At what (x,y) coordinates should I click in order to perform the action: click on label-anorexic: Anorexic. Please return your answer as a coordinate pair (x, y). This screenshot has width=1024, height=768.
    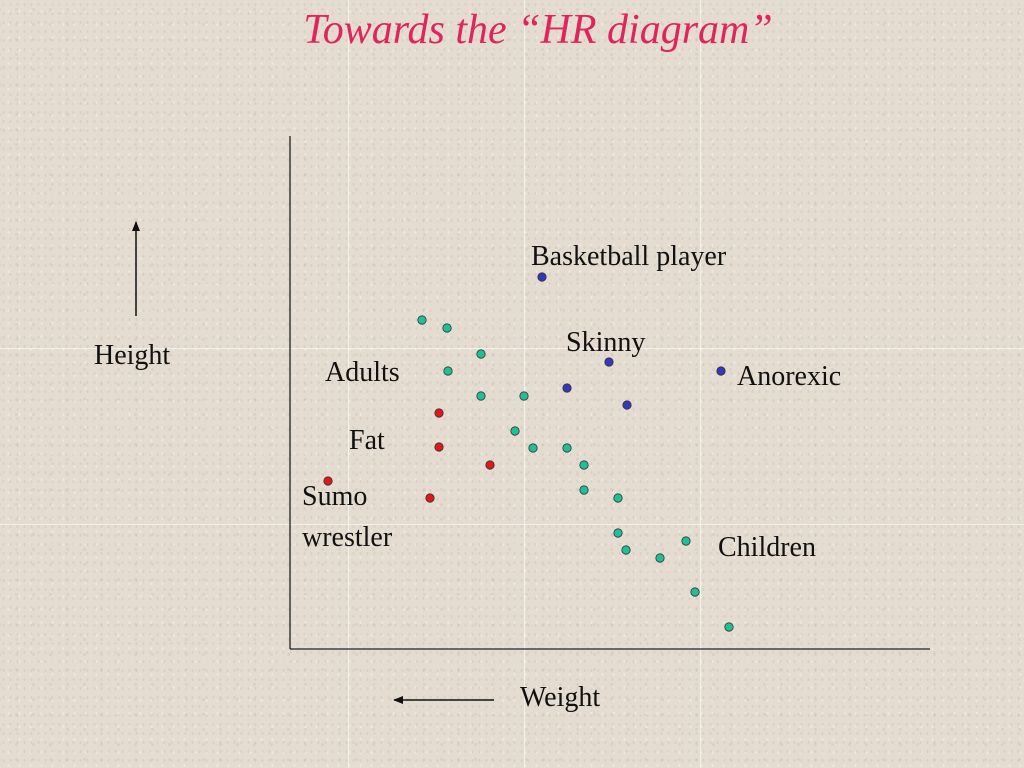
    Looking at the image, I should click on (789, 376).